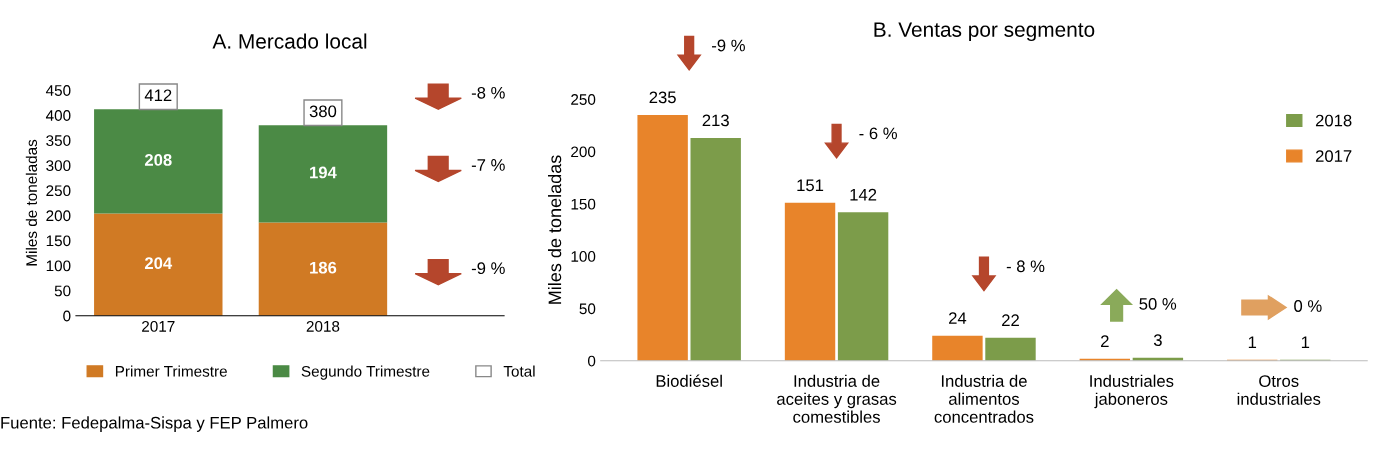  What do you see at coordinates (365, 372) in the screenshot?
I see `legend-label: Segundo Trimestre` at bounding box center [365, 372].